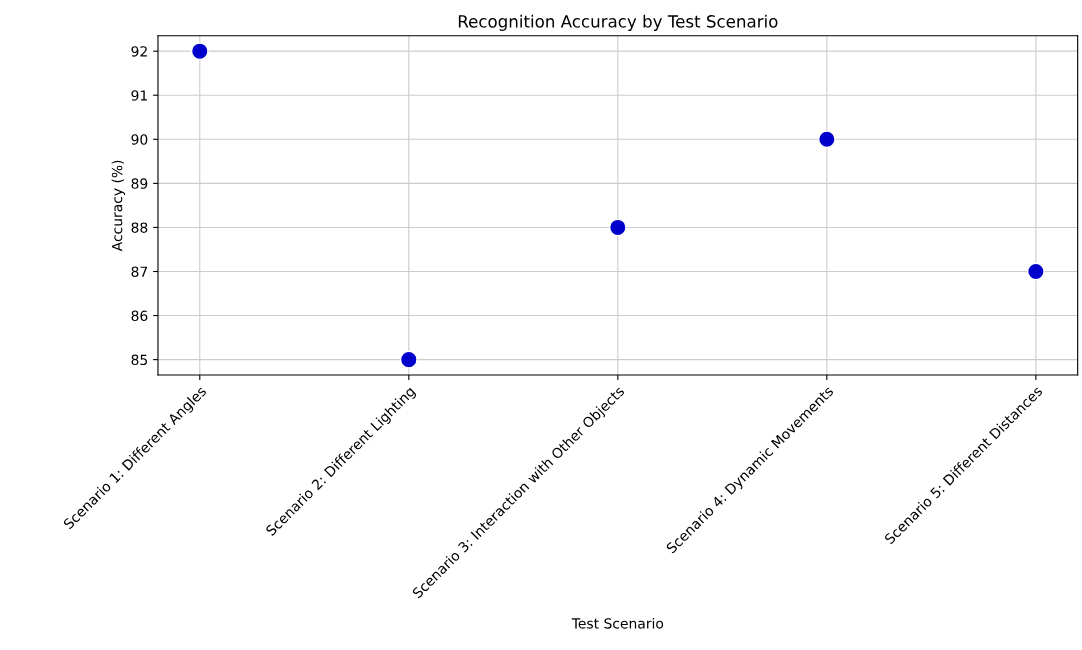 Image resolution: width=1082 pixels, height=650 pixels. Describe the element at coordinates (139, 51) in the screenshot. I see `y-tick-label: 92` at that location.